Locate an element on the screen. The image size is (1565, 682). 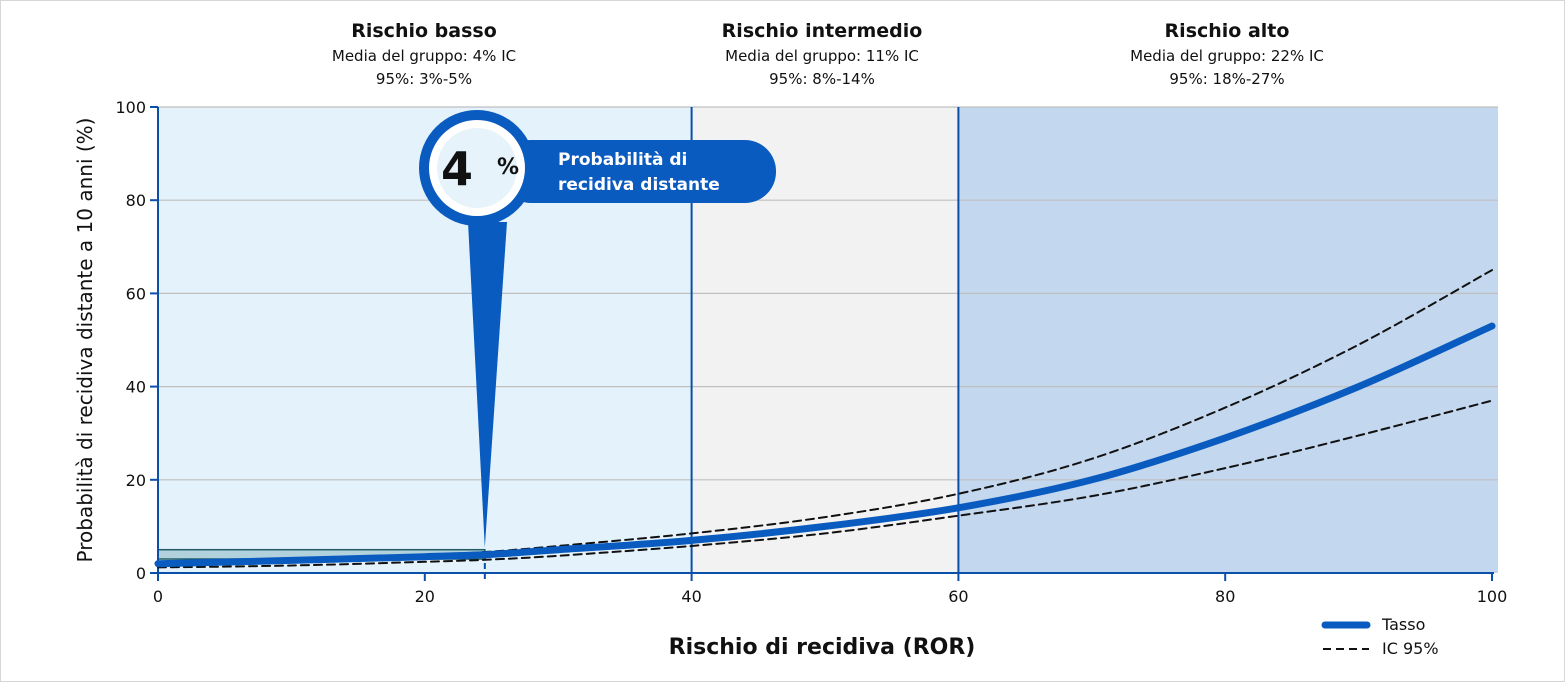
y-tick-label-1: 20 is located at coordinates (136, 480).